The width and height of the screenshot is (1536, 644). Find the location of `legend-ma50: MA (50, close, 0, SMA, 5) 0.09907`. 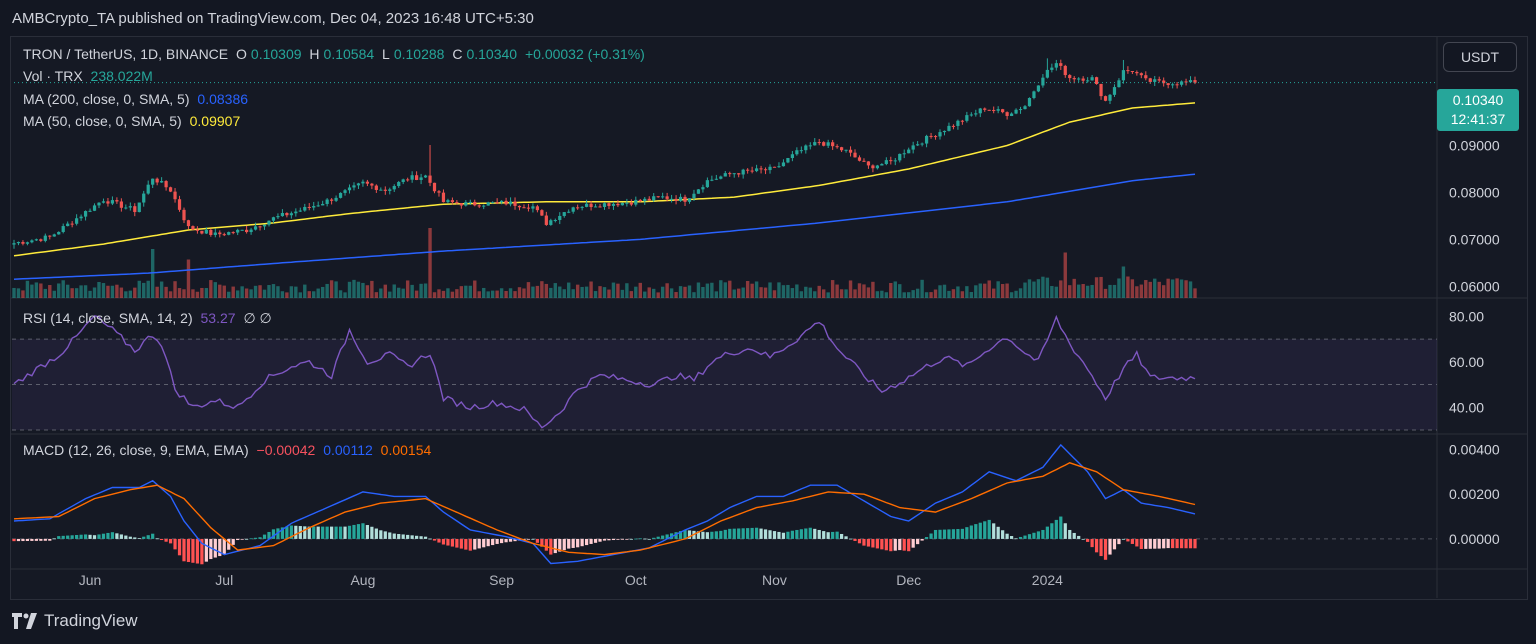

legend-ma50: MA (50, close, 0, SMA, 5) 0.09907 is located at coordinates (133, 121).